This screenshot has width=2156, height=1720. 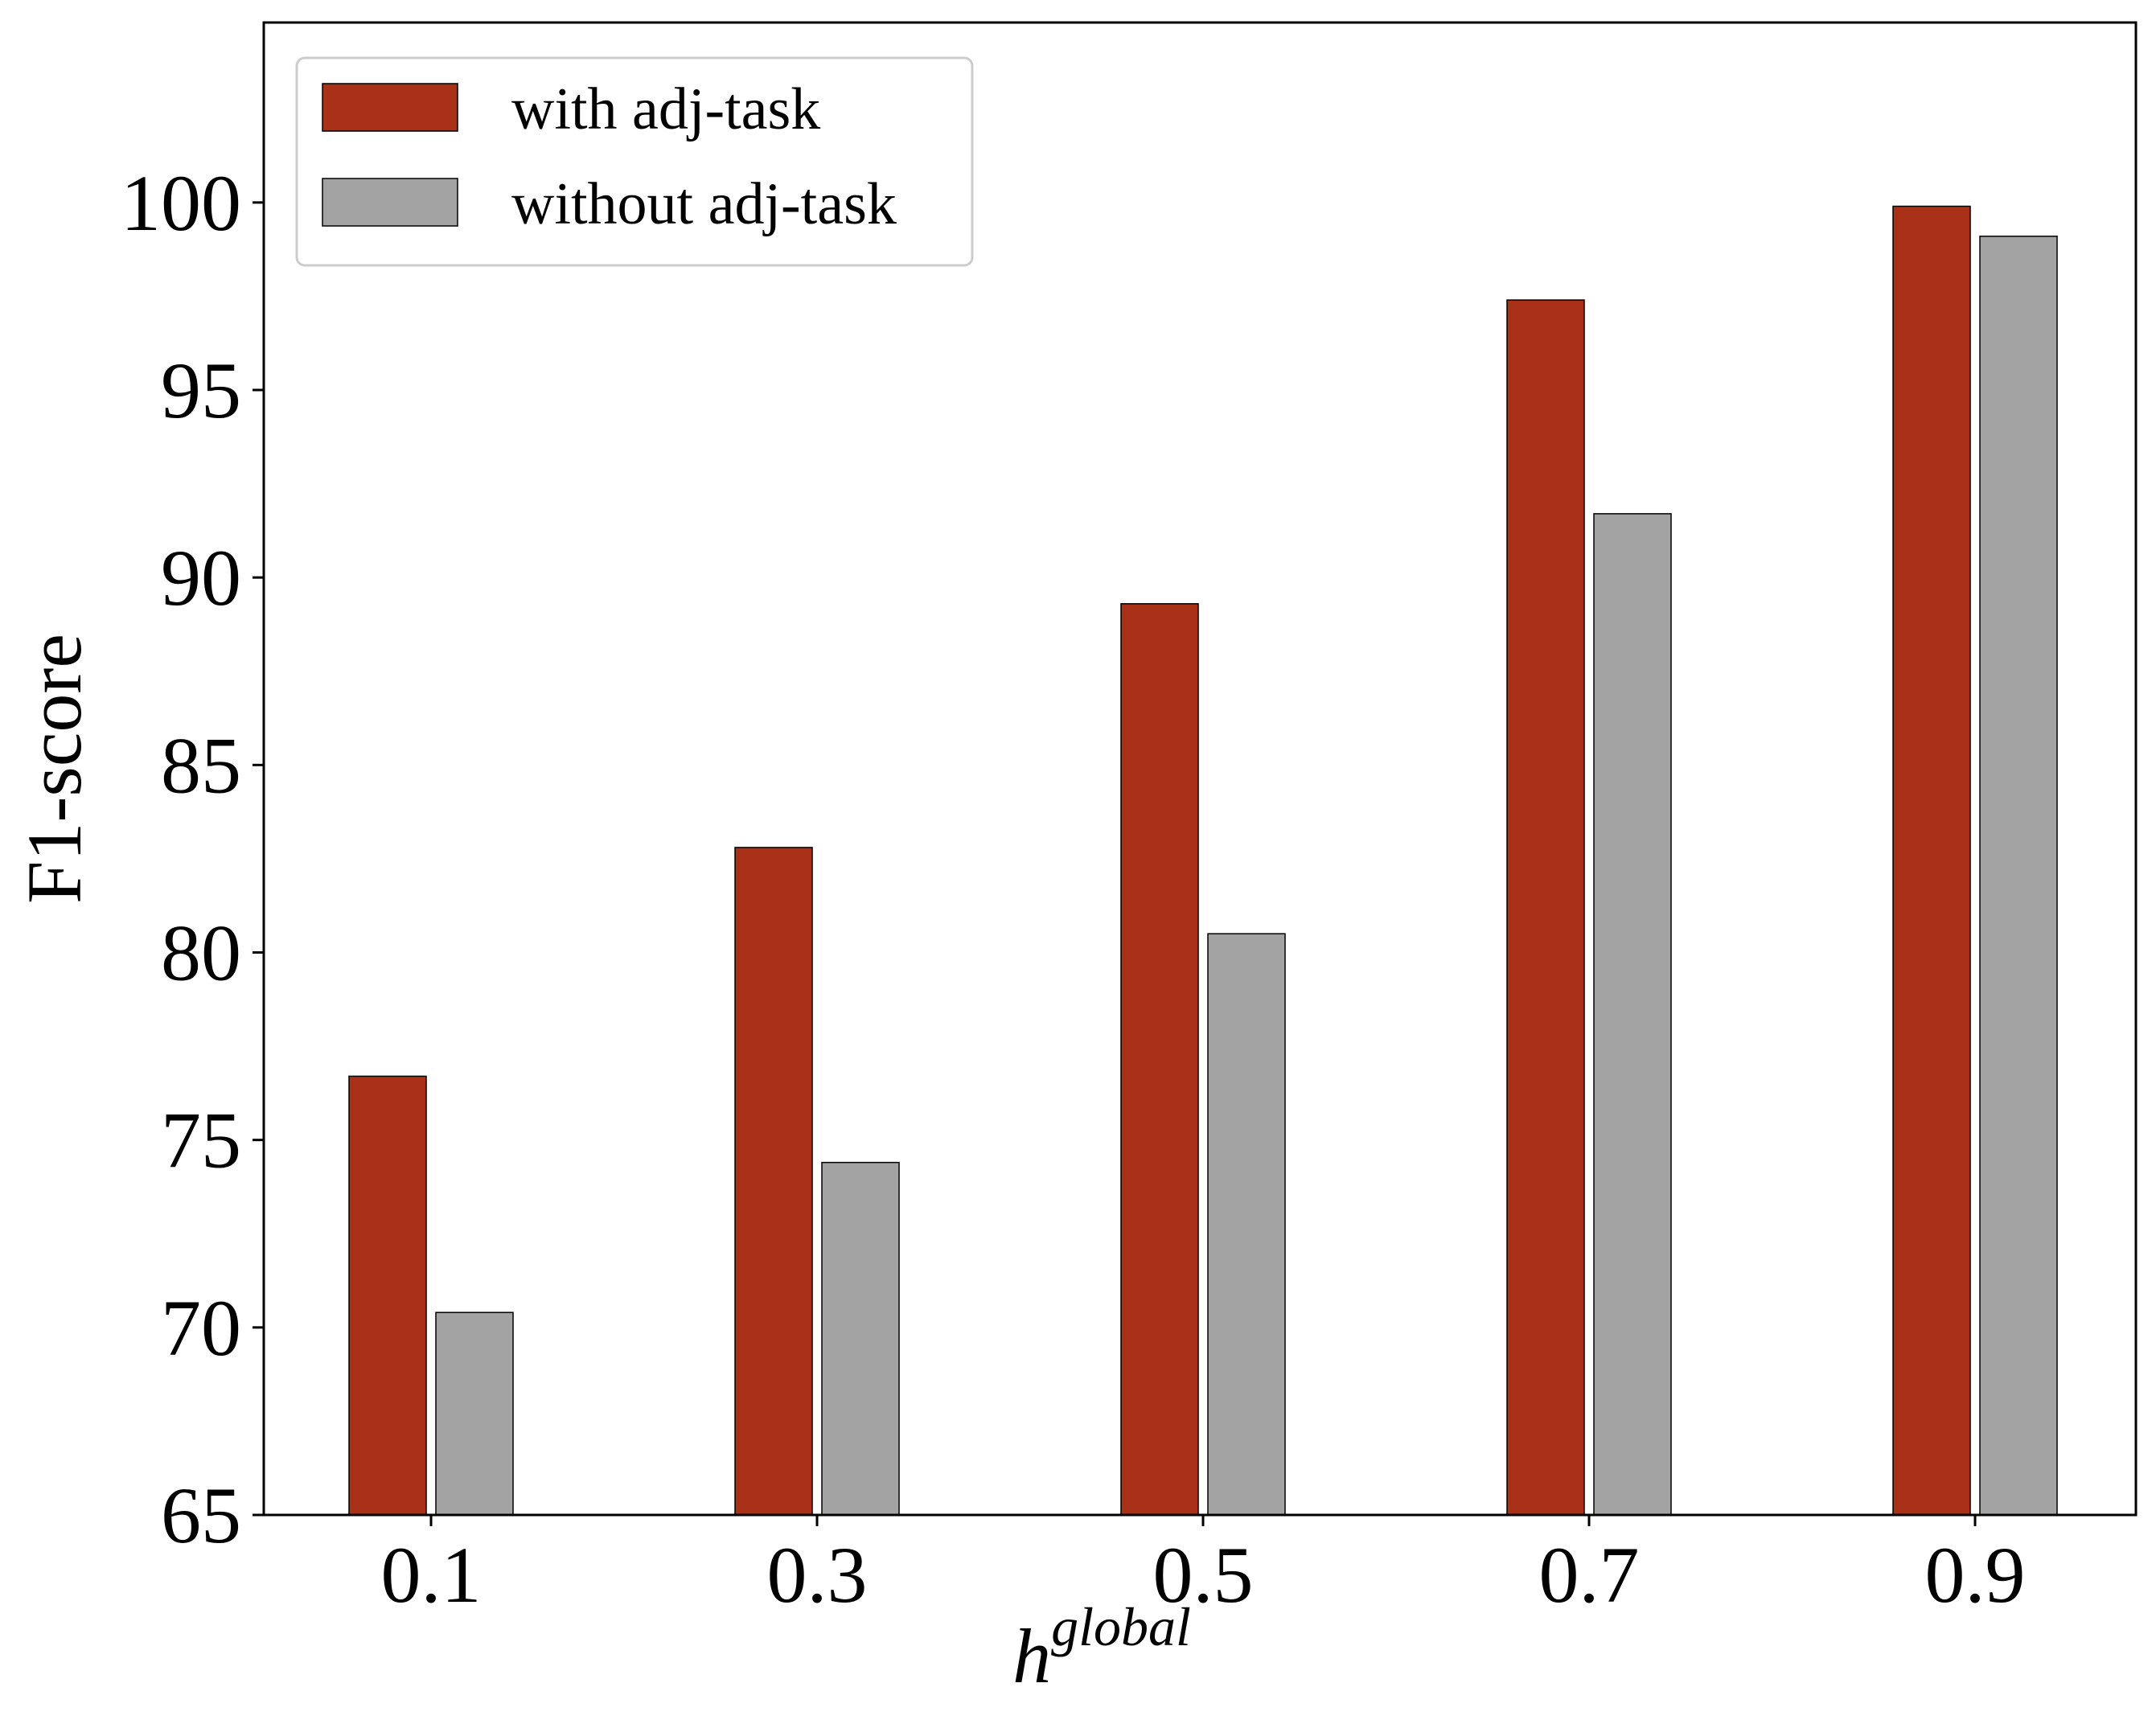 What do you see at coordinates (201, 578) in the screenshot?
I see `y-tick-label-90: 90` at bounding box center [201, 578].